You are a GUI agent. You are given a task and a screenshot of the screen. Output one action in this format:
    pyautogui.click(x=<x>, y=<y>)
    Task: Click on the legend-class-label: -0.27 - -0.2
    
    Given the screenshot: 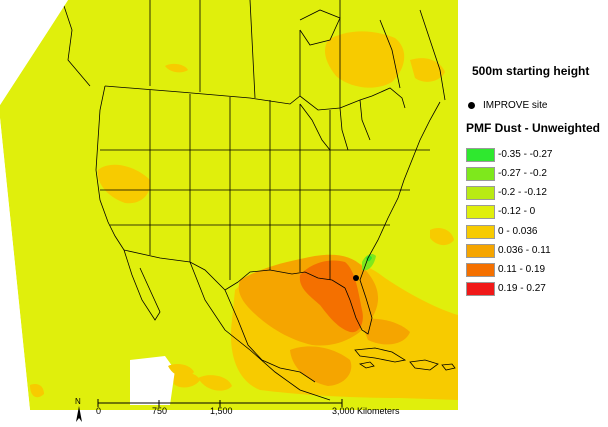 What is the action you would take?
    pyautogui.click(x=522, y=173)
    